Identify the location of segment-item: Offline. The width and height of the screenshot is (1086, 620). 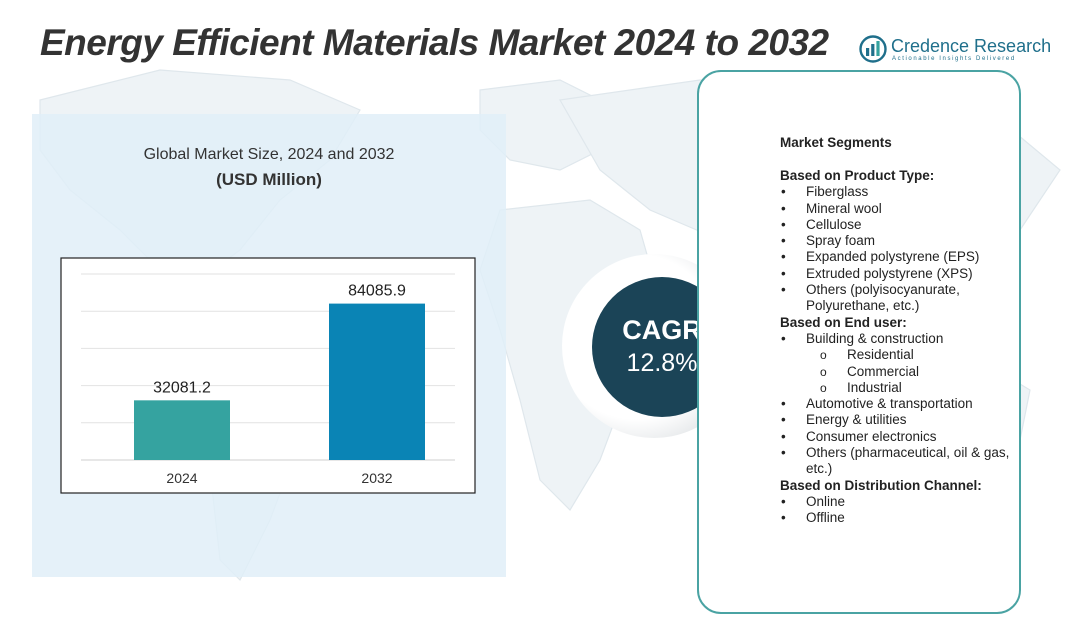
(898, 518).